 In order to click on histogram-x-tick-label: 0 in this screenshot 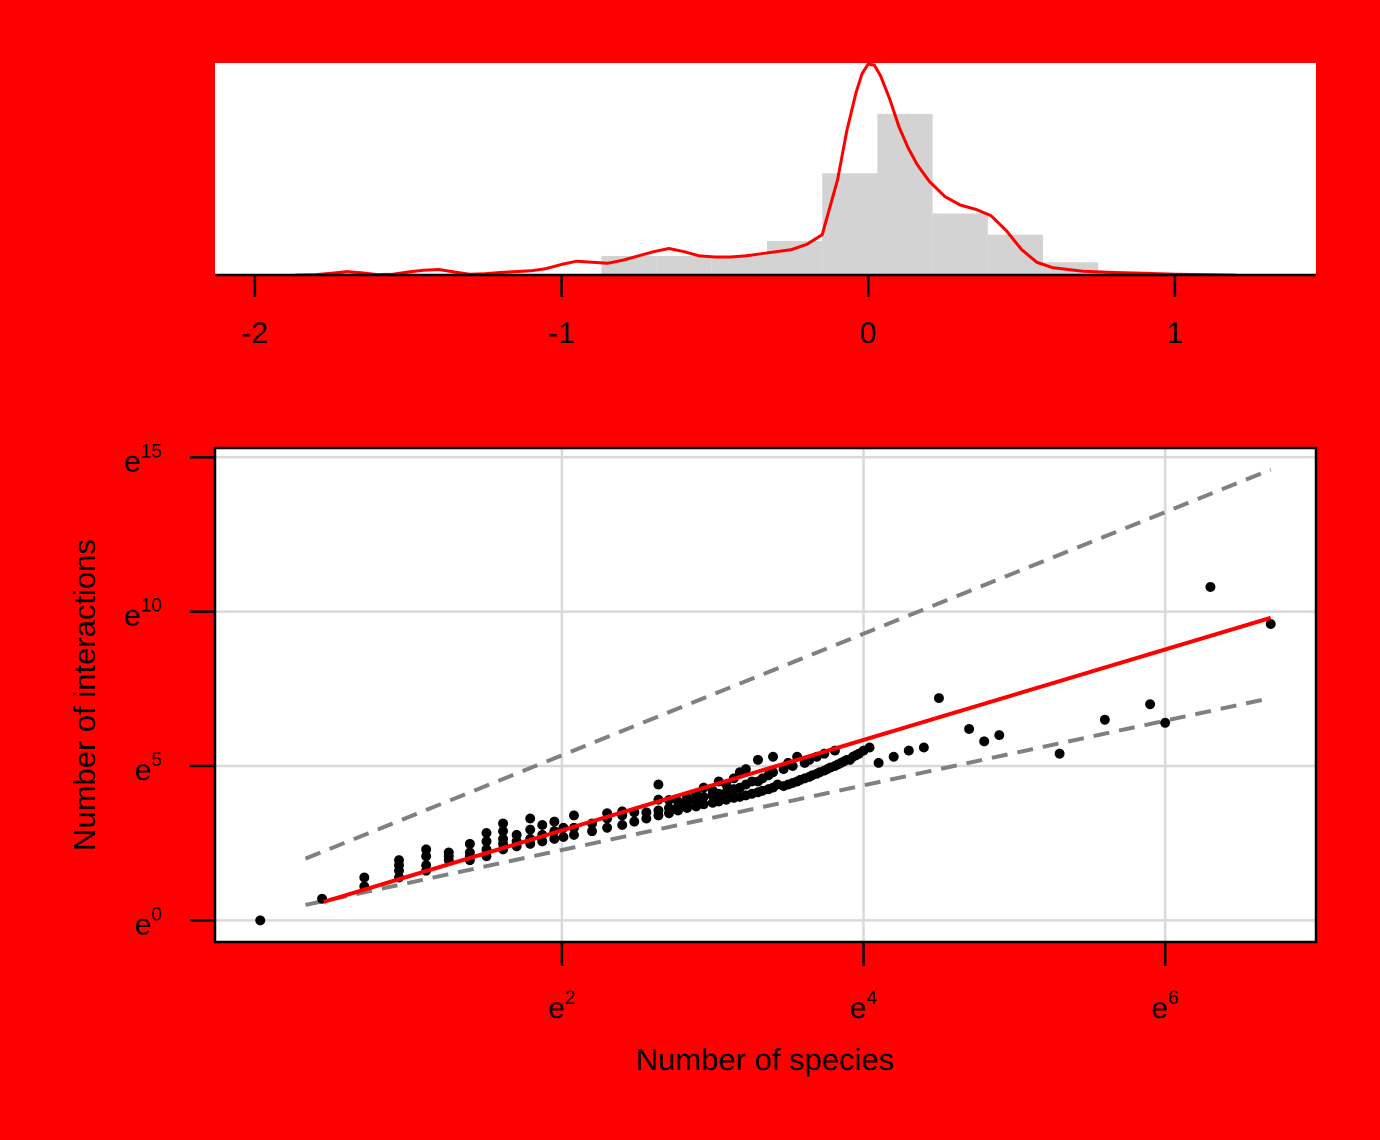, I will do `click(868, 333)`.